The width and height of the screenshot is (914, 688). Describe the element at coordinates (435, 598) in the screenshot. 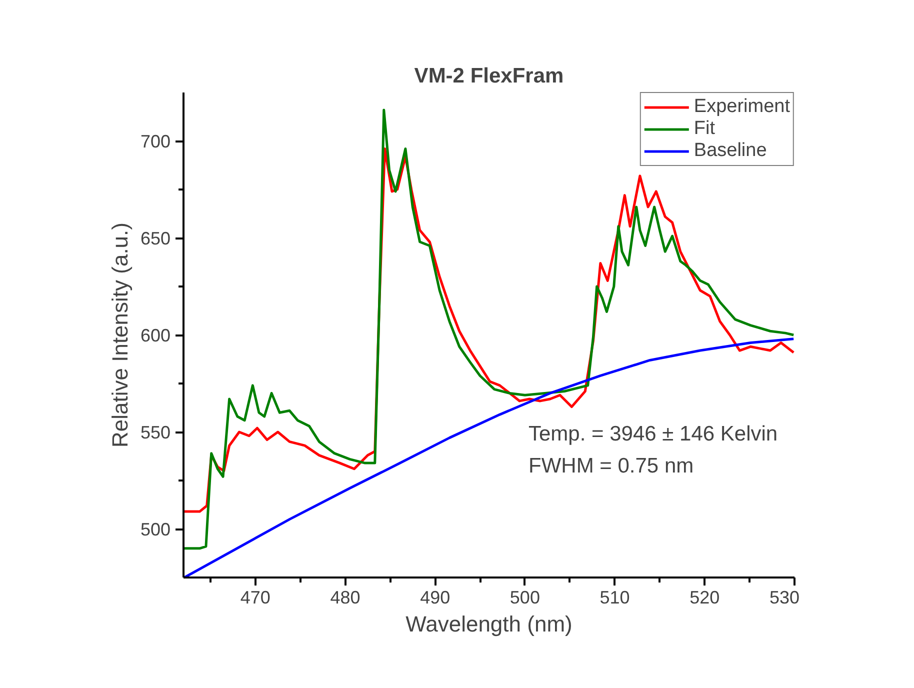

I see `x-tick-label: 490` at that location.